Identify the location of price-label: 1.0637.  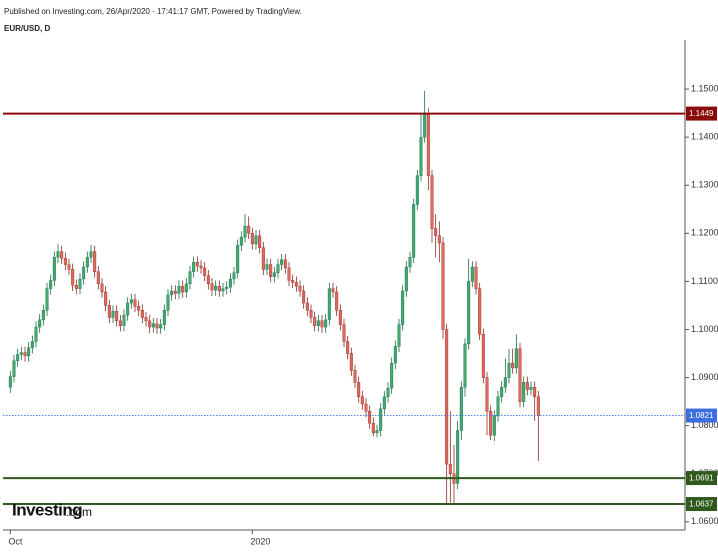
(701, 504).